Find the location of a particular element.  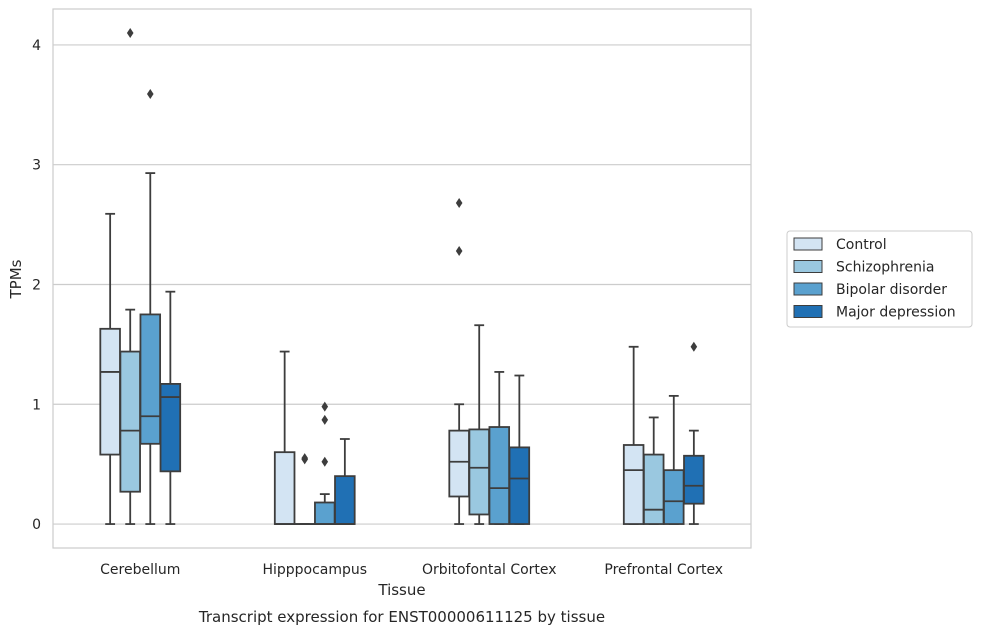

legend-entry-label: Control is located at coordinates (861, 245).